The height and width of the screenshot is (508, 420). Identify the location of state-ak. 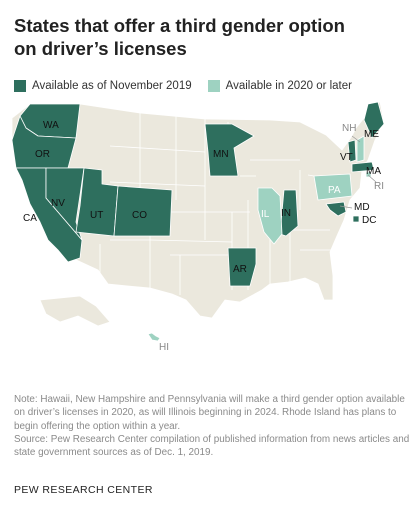
(75, 311).